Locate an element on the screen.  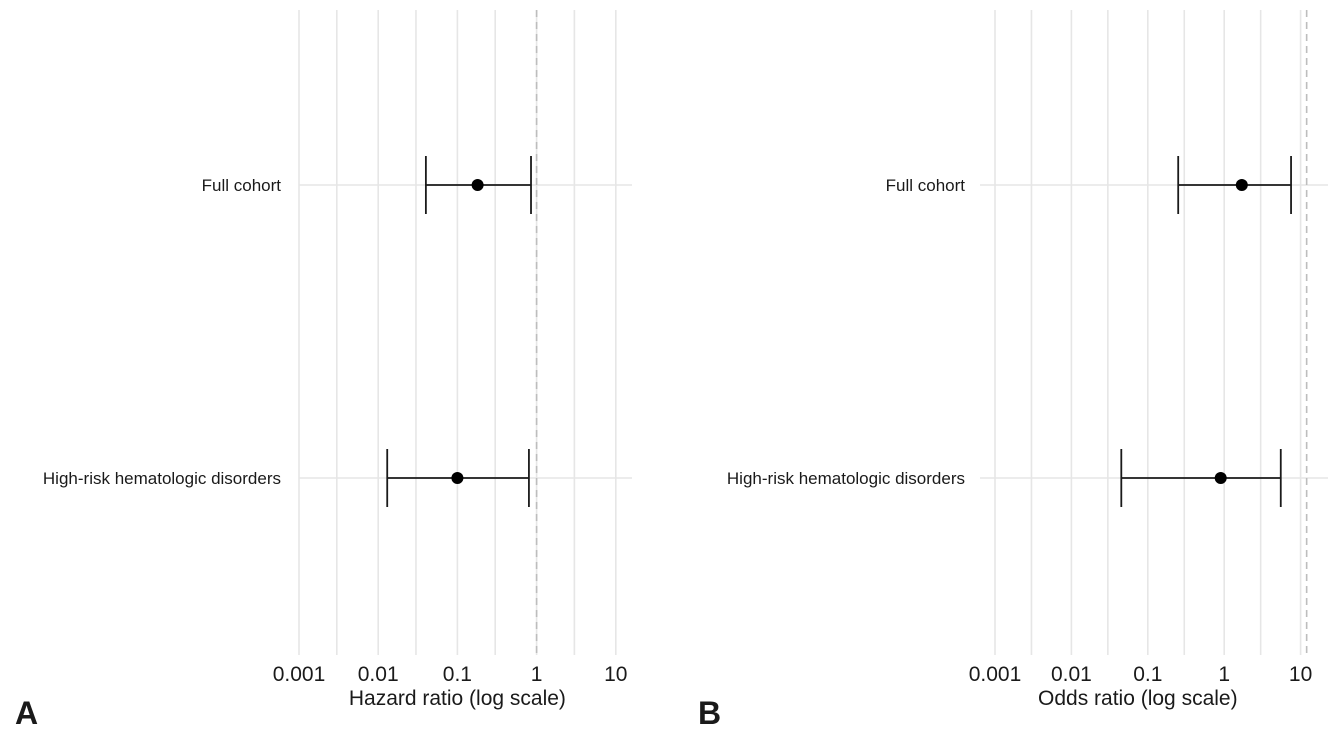
panel-letter: A is located at coordinates (26, 713).